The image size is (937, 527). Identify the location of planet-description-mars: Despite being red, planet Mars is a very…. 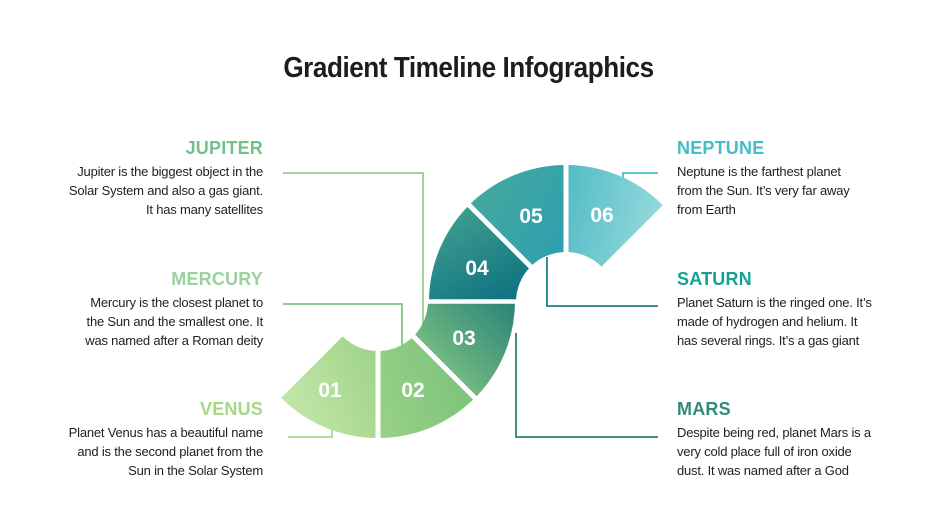
(774, 451).